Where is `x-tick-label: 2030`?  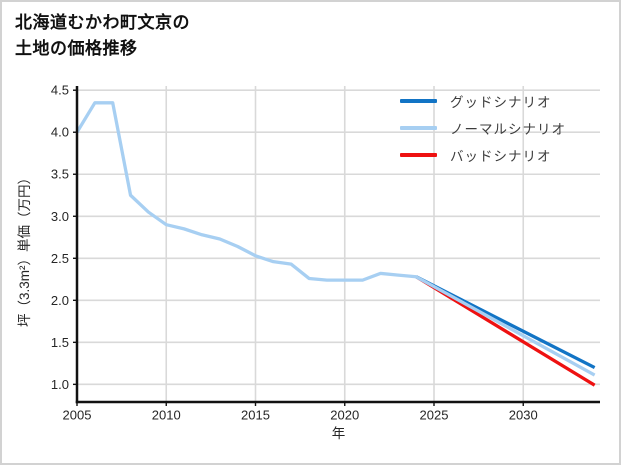 x-tick-label: 2030 is located at coordinates (523, 415).